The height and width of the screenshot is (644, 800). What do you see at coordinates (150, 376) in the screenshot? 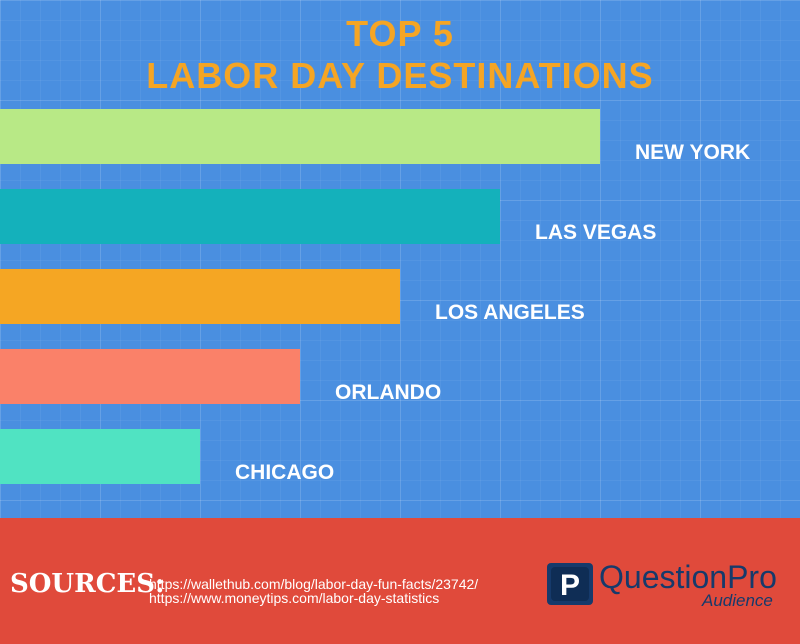
I see `bar-orlando` at bounding box center [150, 376].